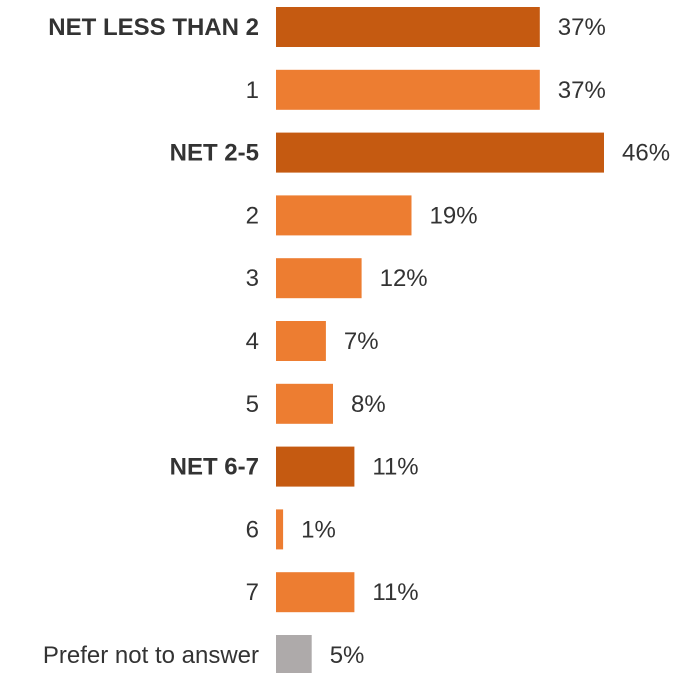 The width and height of the screenshot is (683, 673). I want to click on data-label: 1%, so click(318, 529).